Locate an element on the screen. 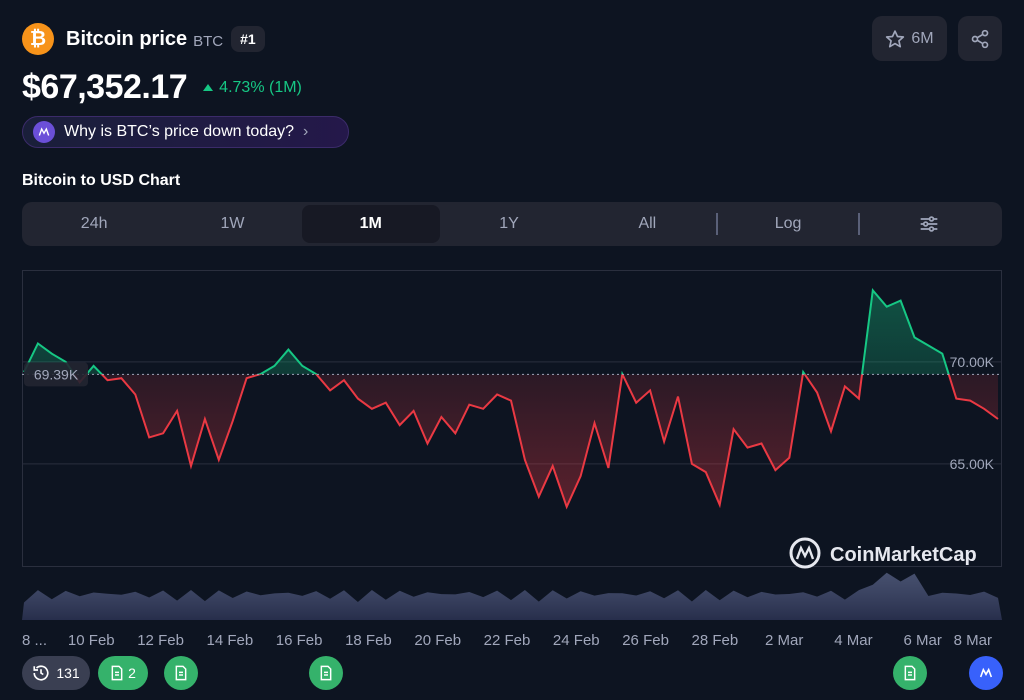 The width and height of the screenshot is (1024, 700). price-change: 4.73% (1M) is located at coordinates (252, 88).